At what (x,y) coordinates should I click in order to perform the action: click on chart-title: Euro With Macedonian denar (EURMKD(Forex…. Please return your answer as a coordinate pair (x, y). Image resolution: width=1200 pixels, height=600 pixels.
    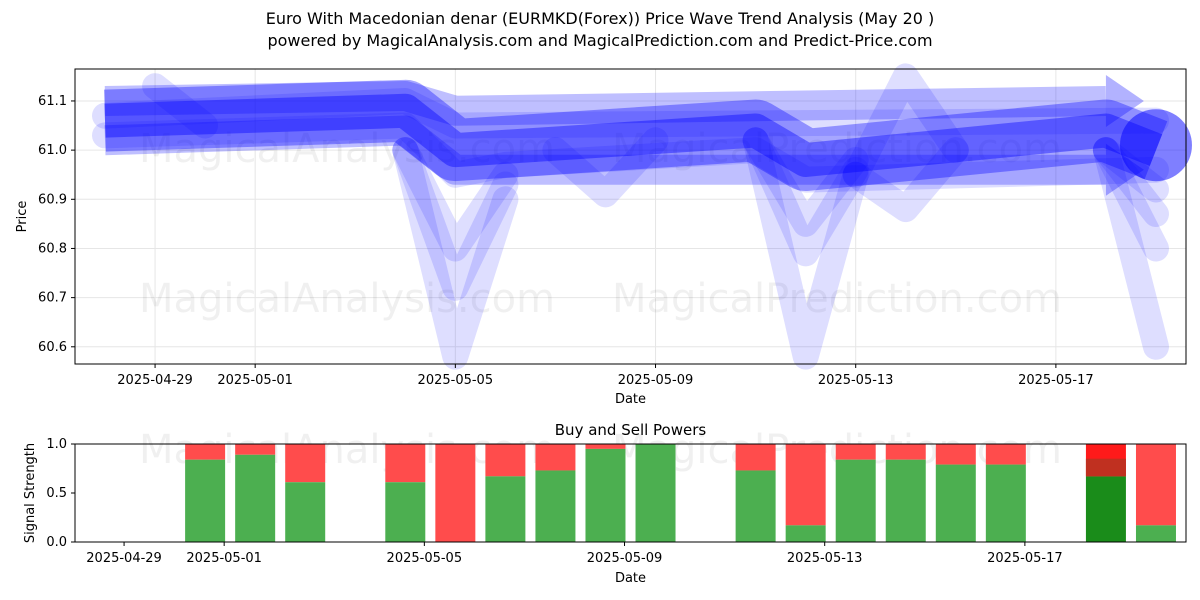
    Looking at the image, I should click on (600, 18).